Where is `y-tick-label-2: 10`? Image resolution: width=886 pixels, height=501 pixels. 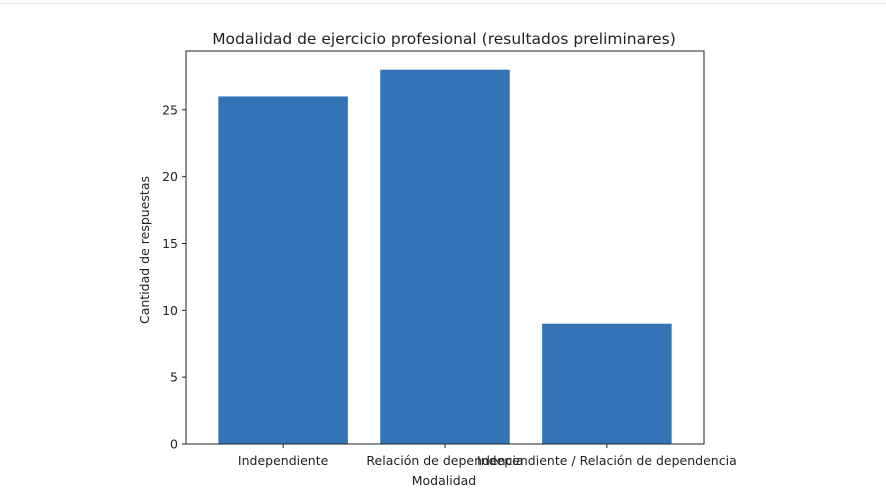 y-tick-label-2: 10 is located at coordinates (170, 310).